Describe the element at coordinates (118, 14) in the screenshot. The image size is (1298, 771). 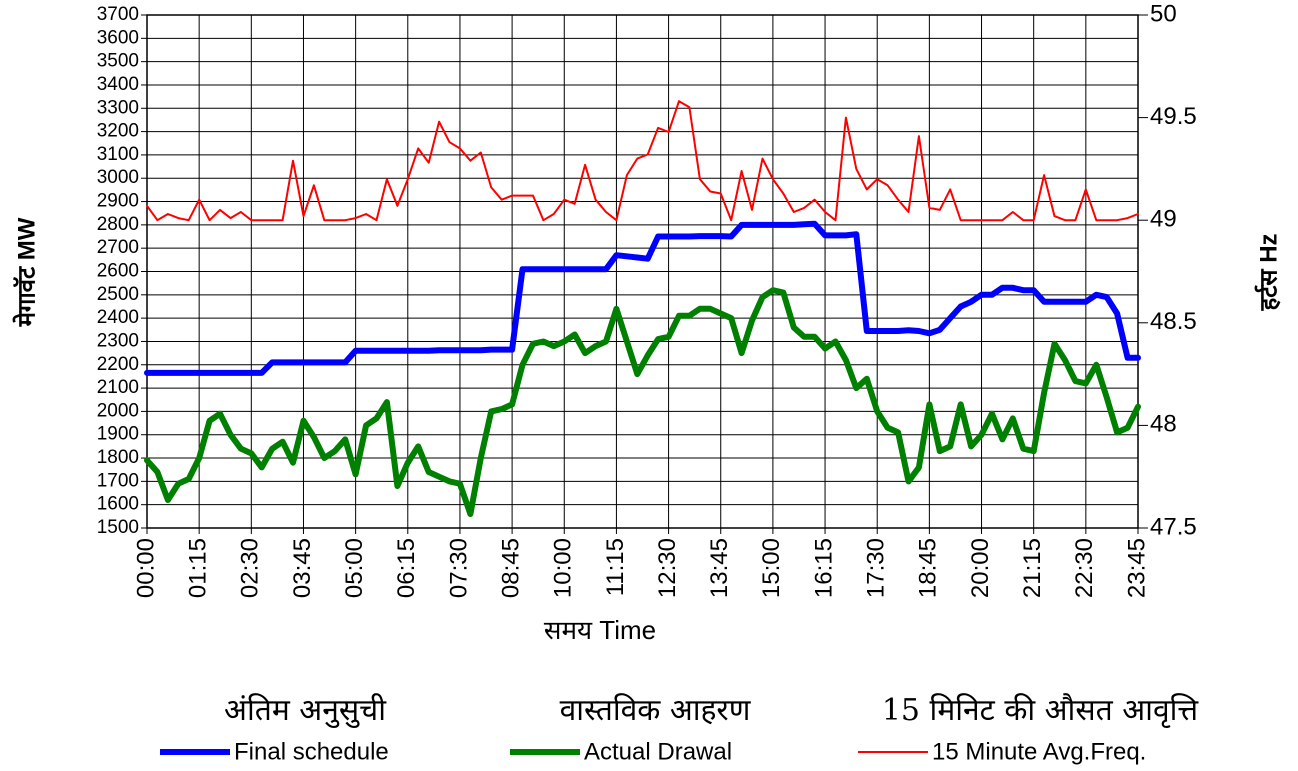
I see `y-tick-label: 3700` at that location.